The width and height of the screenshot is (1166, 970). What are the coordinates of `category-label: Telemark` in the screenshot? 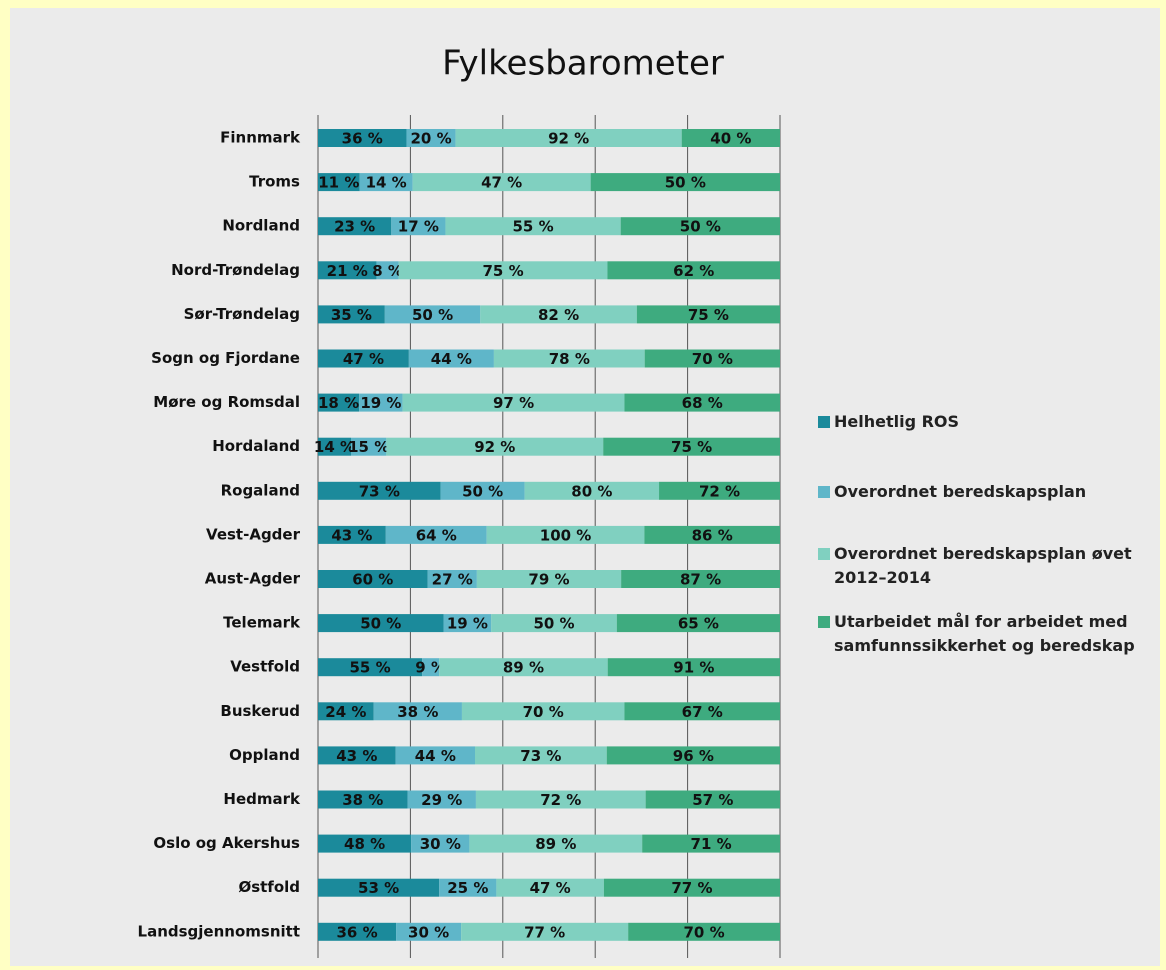 It's located at (262, 623).